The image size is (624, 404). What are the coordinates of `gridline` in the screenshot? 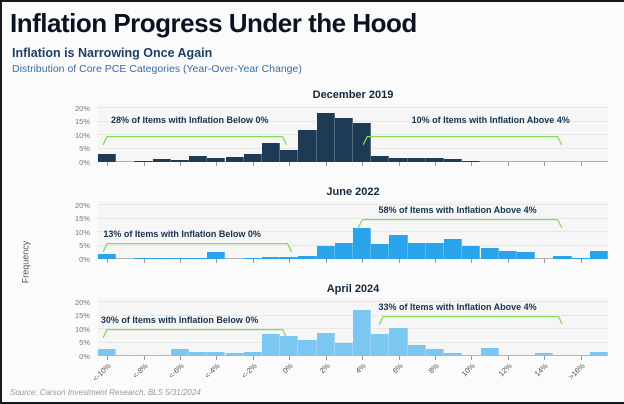 It's located at (353, 108).